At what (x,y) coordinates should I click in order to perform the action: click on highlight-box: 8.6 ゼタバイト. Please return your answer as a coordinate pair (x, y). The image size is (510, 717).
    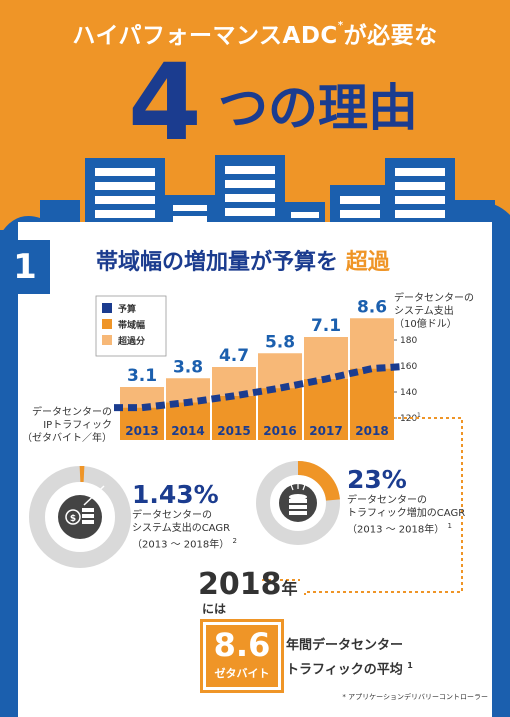
    Looking at the image, I should click on (242, 656).